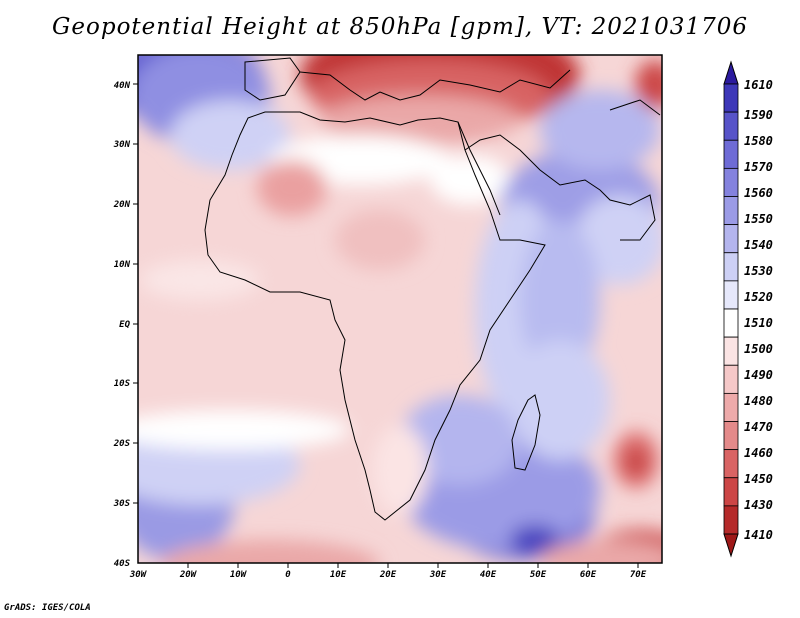 The image size is (800, 618). What do you see at coordinates (292, 188) in the screenshot?
I see `west-africa-heat-low` at bounding box center [292, 188].